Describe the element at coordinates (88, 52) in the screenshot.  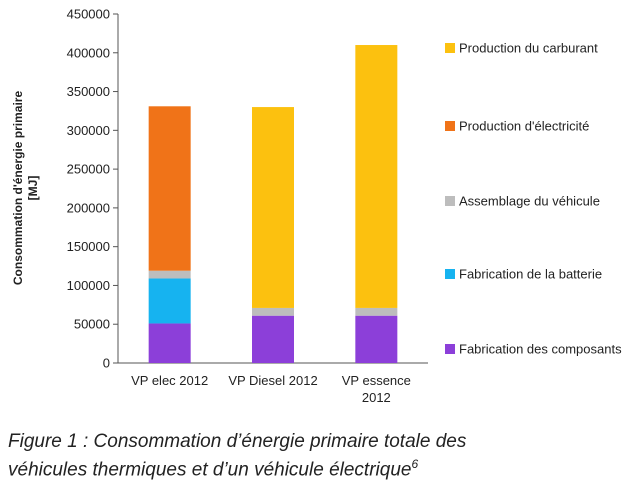
I see `y-tick-label: 400000` at that location.